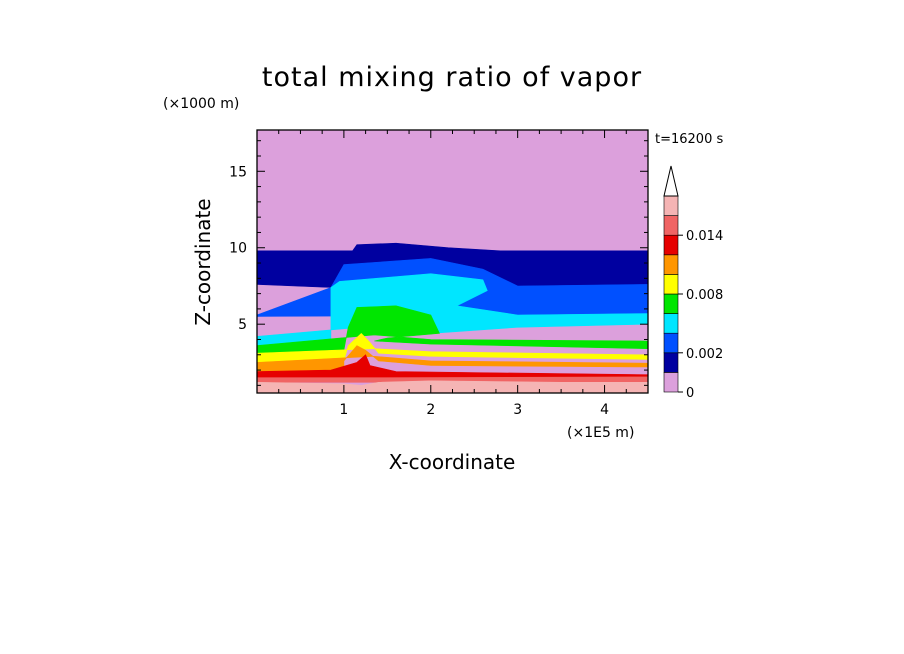 This screenshot has height=654, width=904. I want to click on y-tick-label: 15, so click(238, 172).